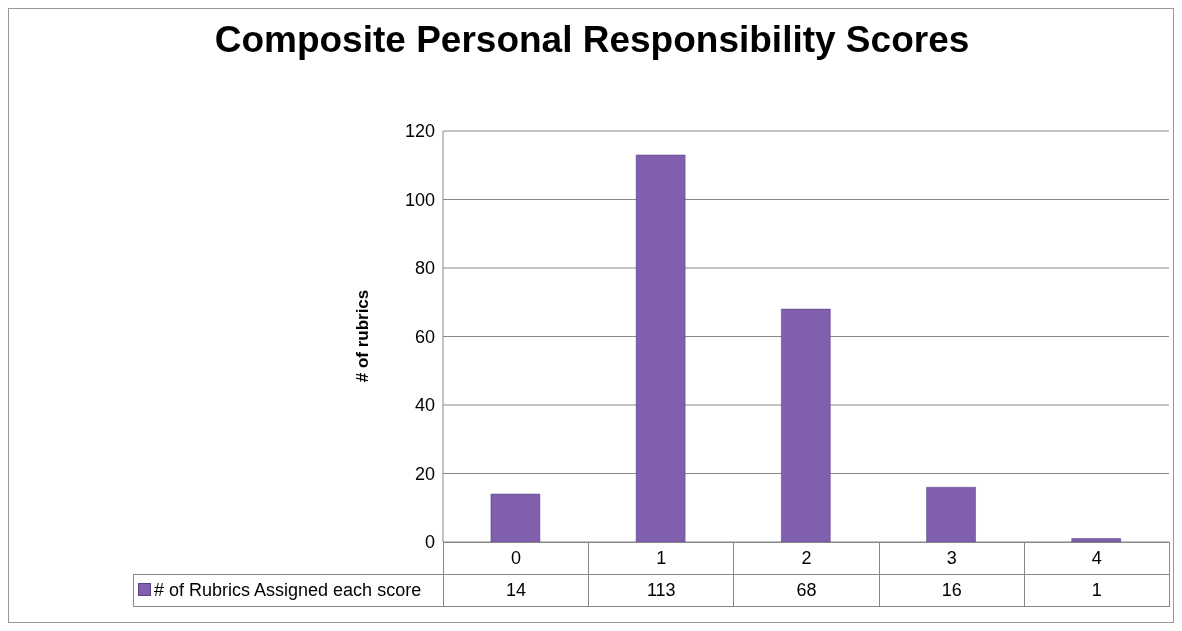 The width and height of the screenshot is (1182, 631). Describe the element at coordinates (952, 558) in the screenshot. I see `x-tick-label: 3` at that location.